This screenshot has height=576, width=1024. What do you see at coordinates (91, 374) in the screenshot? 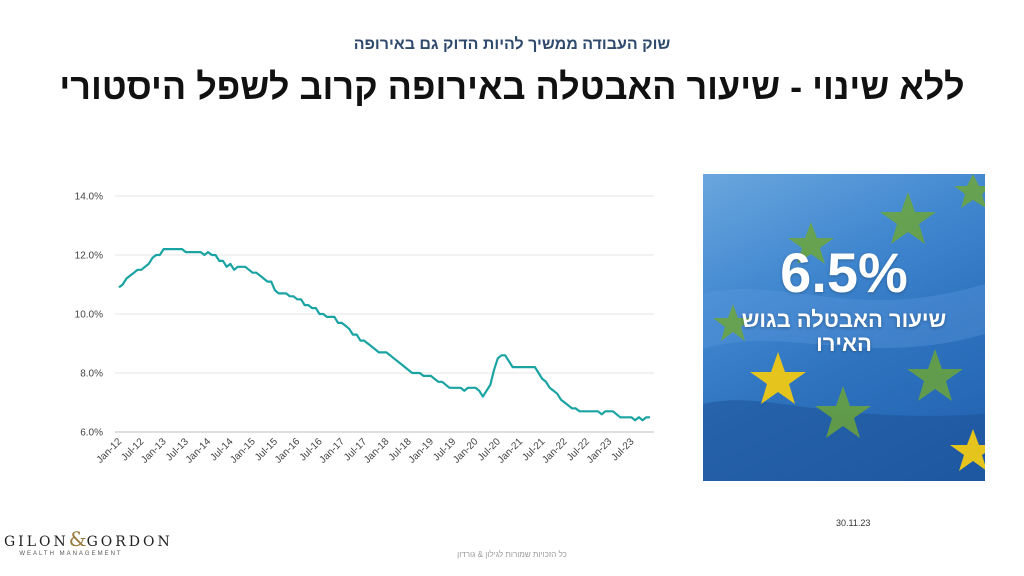
I see `y-tick-label: 8.0%` at bounding box center [91, 374].